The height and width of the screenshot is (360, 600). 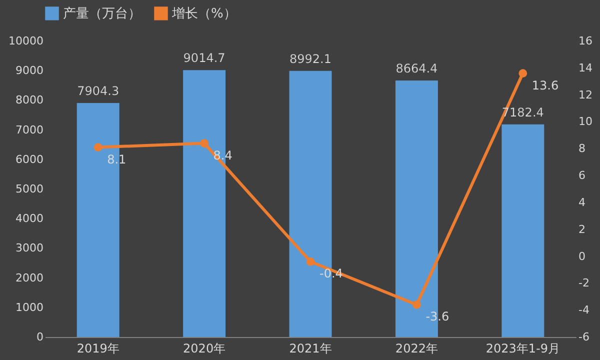 I want to click on data-label: 9014.7, so click(x=204, y=58).